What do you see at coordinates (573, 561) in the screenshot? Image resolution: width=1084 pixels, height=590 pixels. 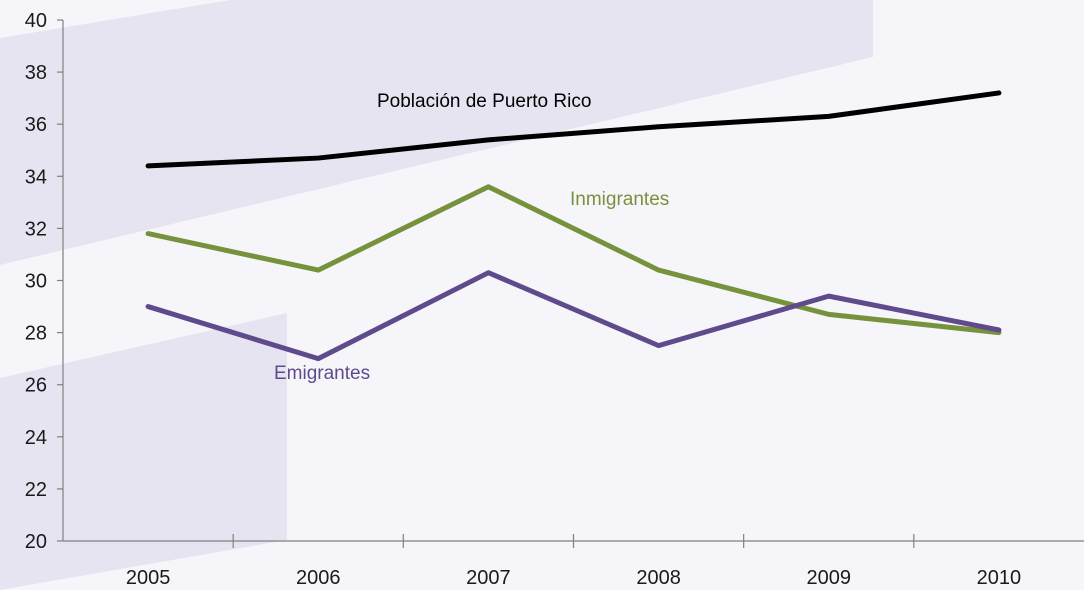 I see `x-axis-ticks: 2005 2006 2007 2008 2009 2010` at bounding box center [573, 561].